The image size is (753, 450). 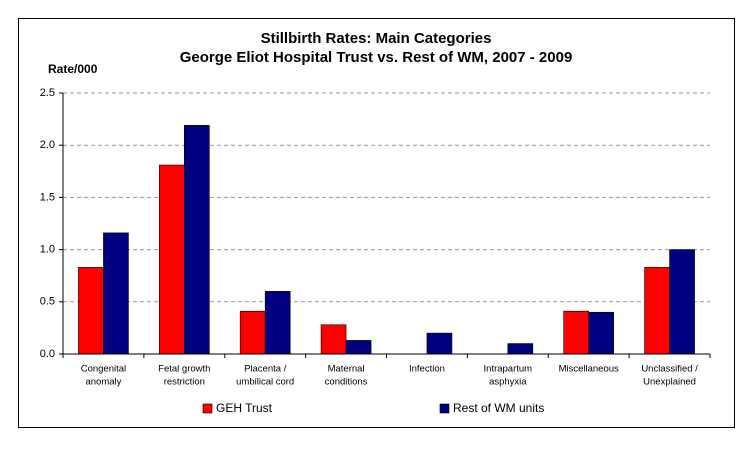 I want to click on x-tick-label: asphyxia, so click(x=508, y=382).